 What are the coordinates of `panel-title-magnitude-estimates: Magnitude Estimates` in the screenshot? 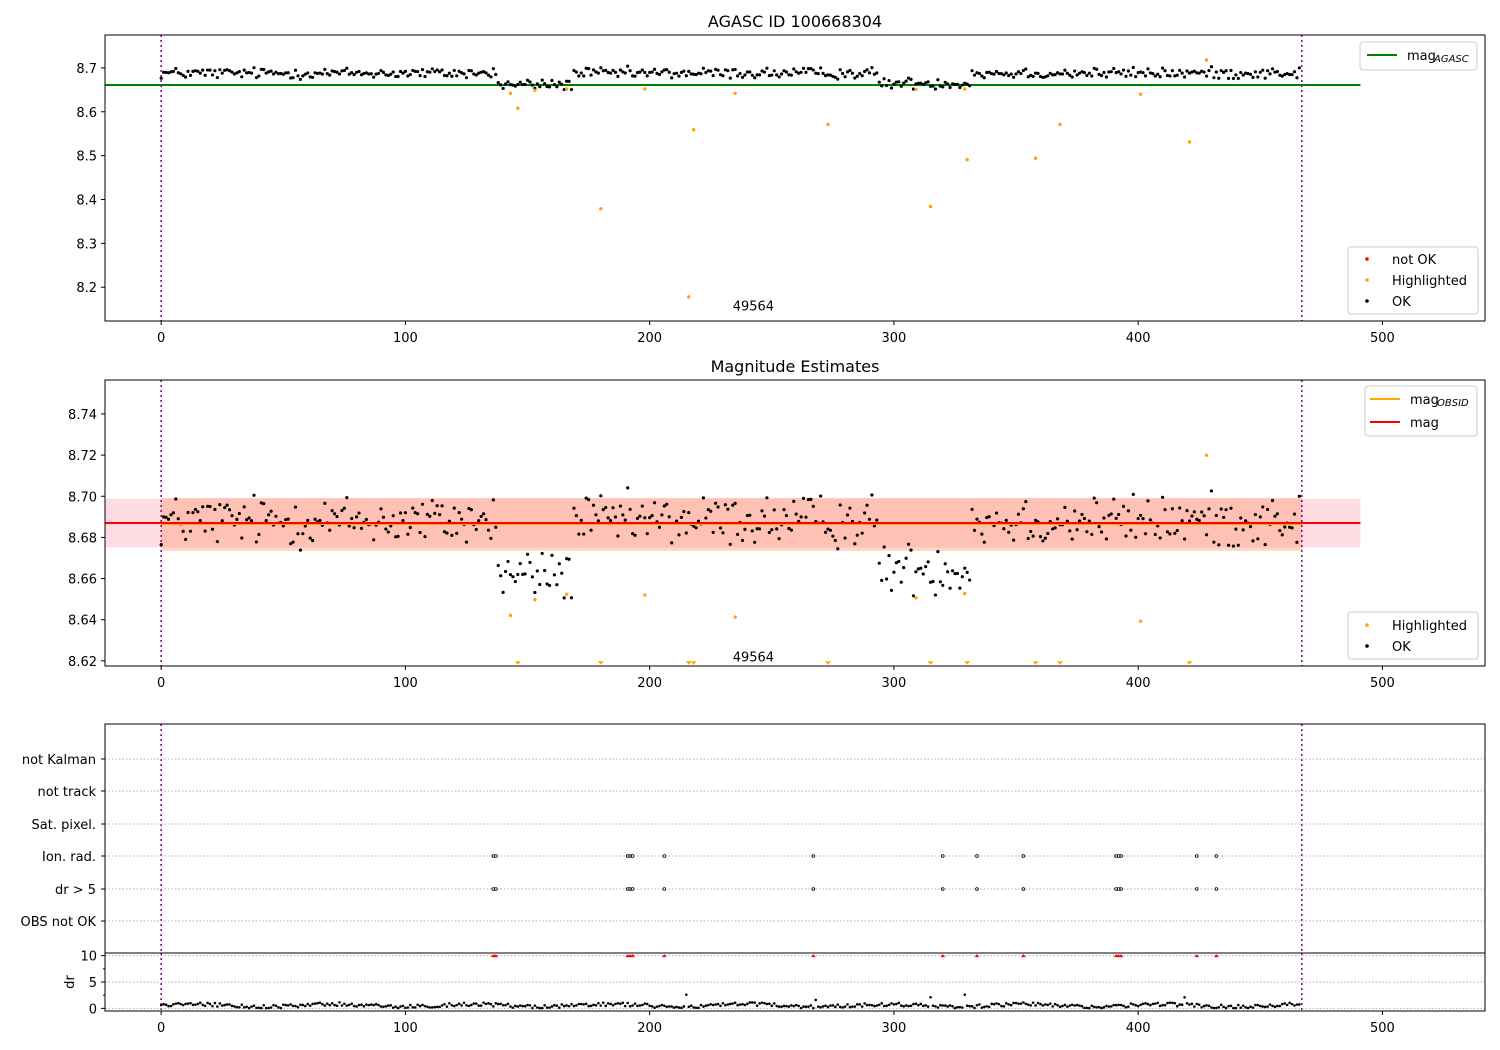 It's located at (795, 366).